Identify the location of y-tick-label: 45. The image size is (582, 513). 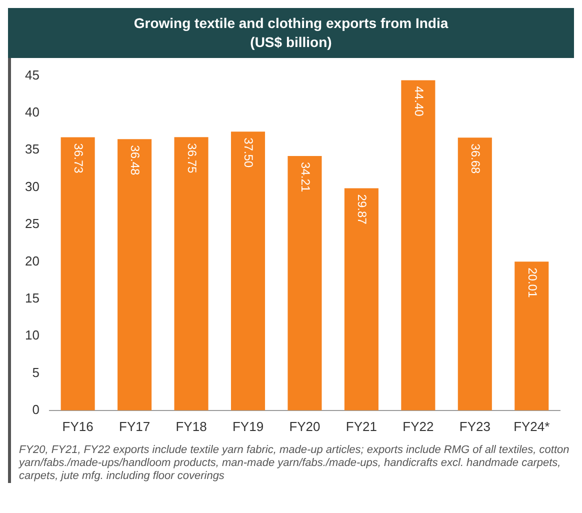
(32, 74).